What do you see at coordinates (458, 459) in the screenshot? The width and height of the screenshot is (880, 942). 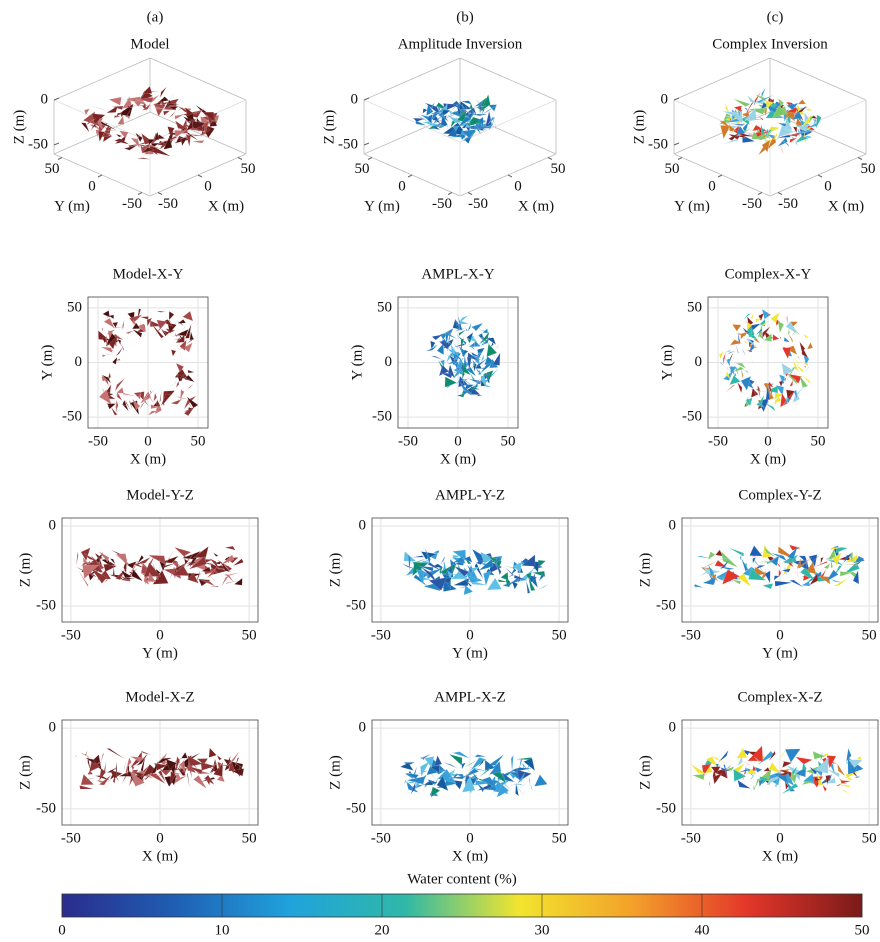 I see `x-axis-label: X (m)` at bounding box center [458, 459].